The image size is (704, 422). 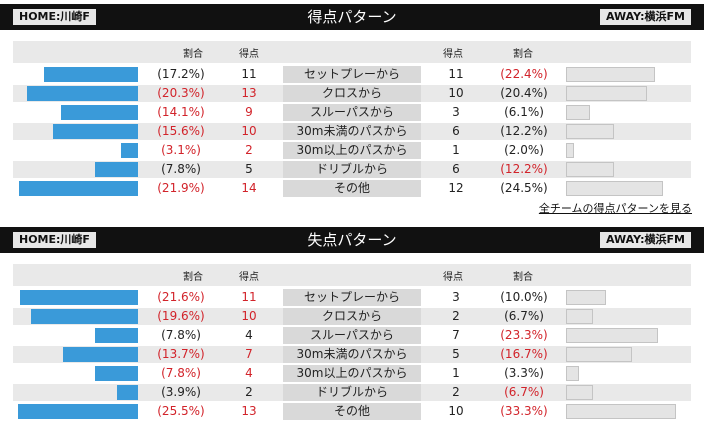 I want to click on home-goals: 14, so click(x=249, y=188).